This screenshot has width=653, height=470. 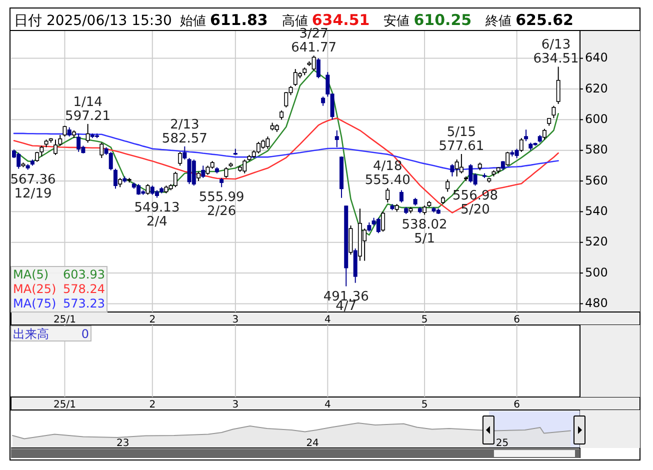 I want to click on category-label: 25/1, so click(x=65, y=405).